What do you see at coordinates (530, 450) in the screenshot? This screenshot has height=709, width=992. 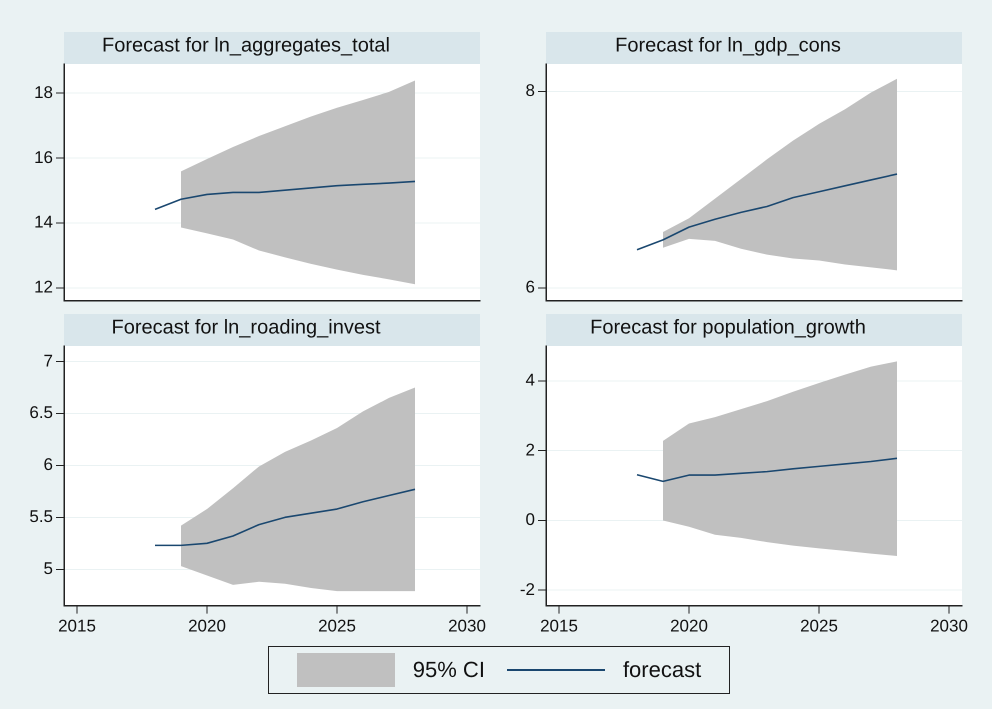 I see `y-tick-label: 2` at bounding box center [530, 450].